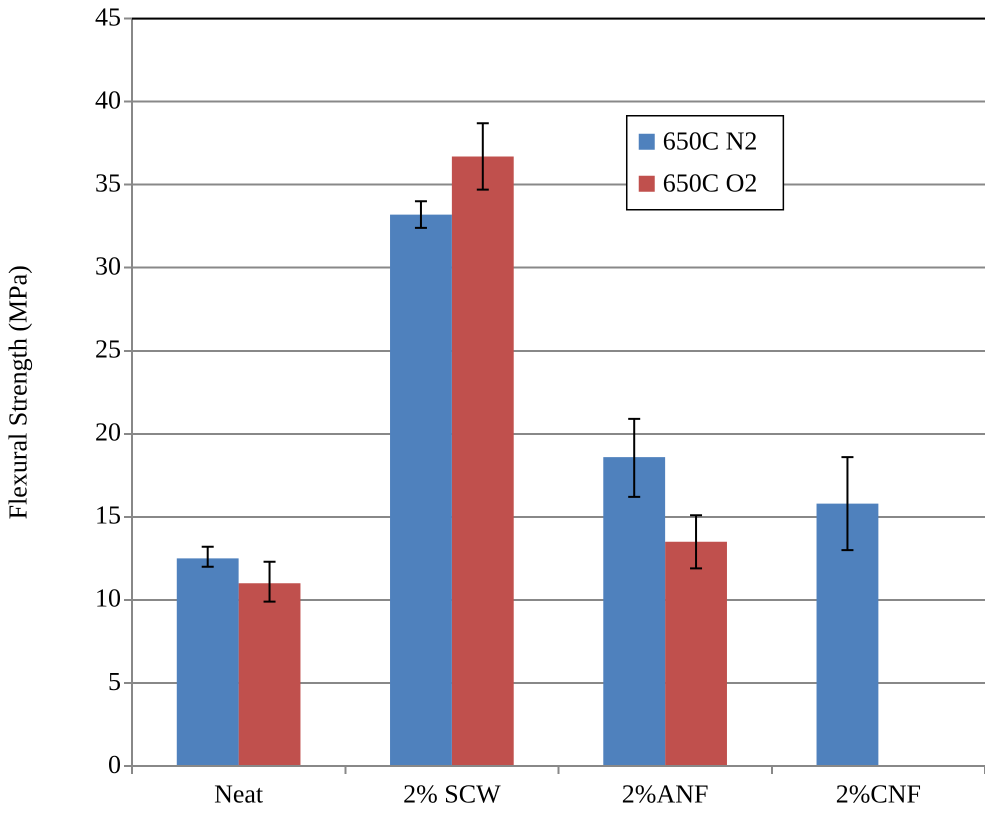 The height and width of the screenshot is (818, 985). Describe the element at coordinates (108, 432) in the screenshot. I see `y-tick-label: 20` at that location.